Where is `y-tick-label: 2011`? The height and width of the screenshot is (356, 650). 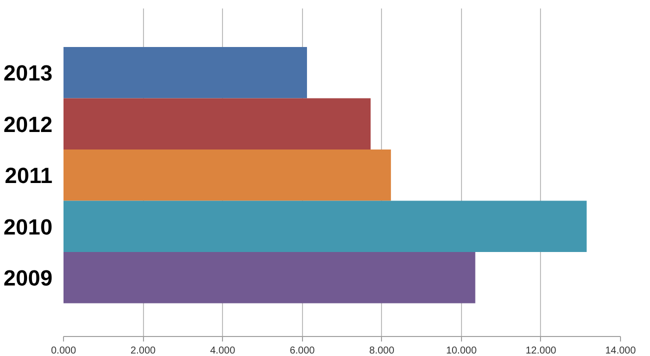
y-tick-label: 2011 is located at coordinates (28, 175).